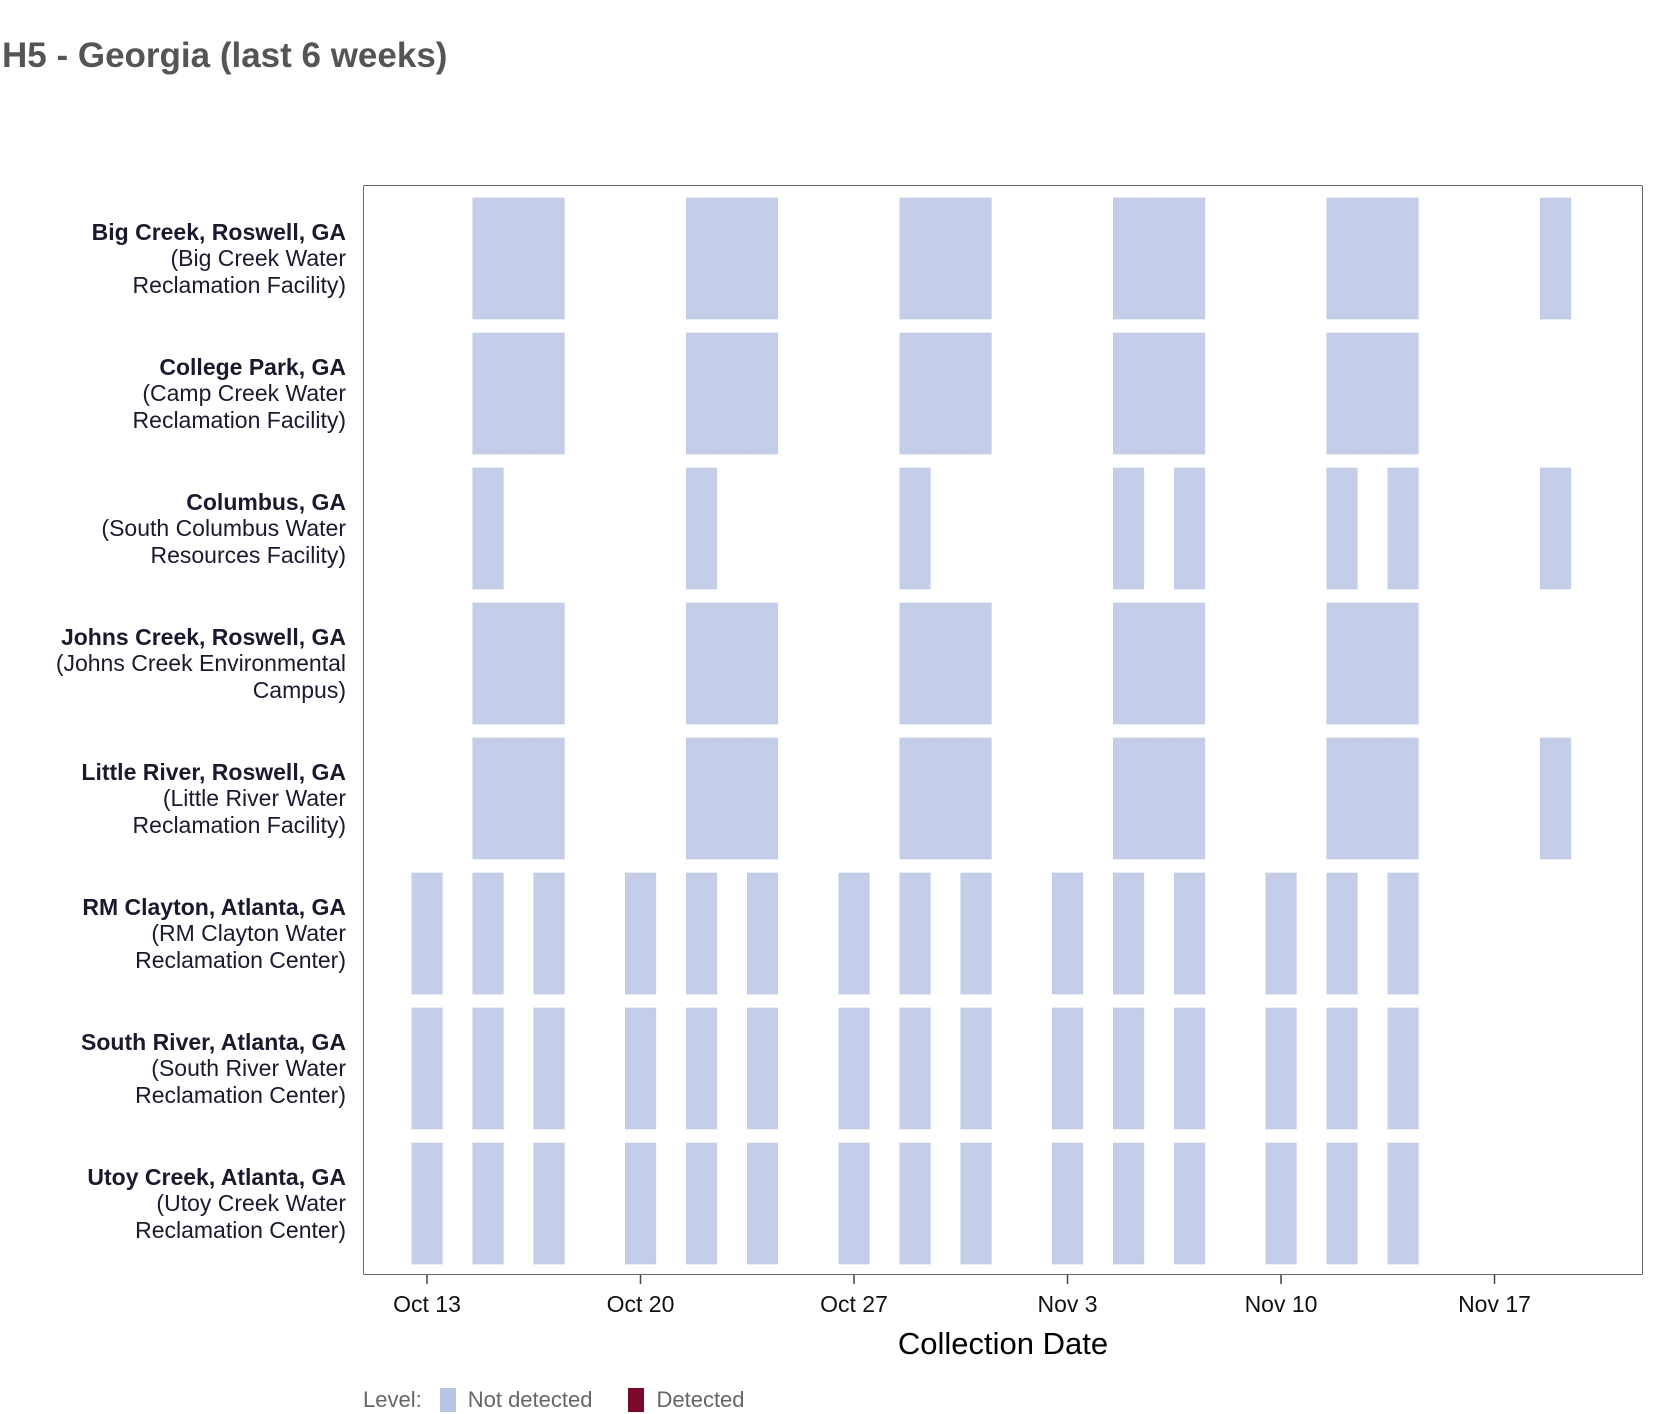 The image size is (1668, 1414). What do you see at coordinates (1494, 1304) in the screenshot?
I see `x-tick-label: Nov 17` at bounding box center [1494, 1304].